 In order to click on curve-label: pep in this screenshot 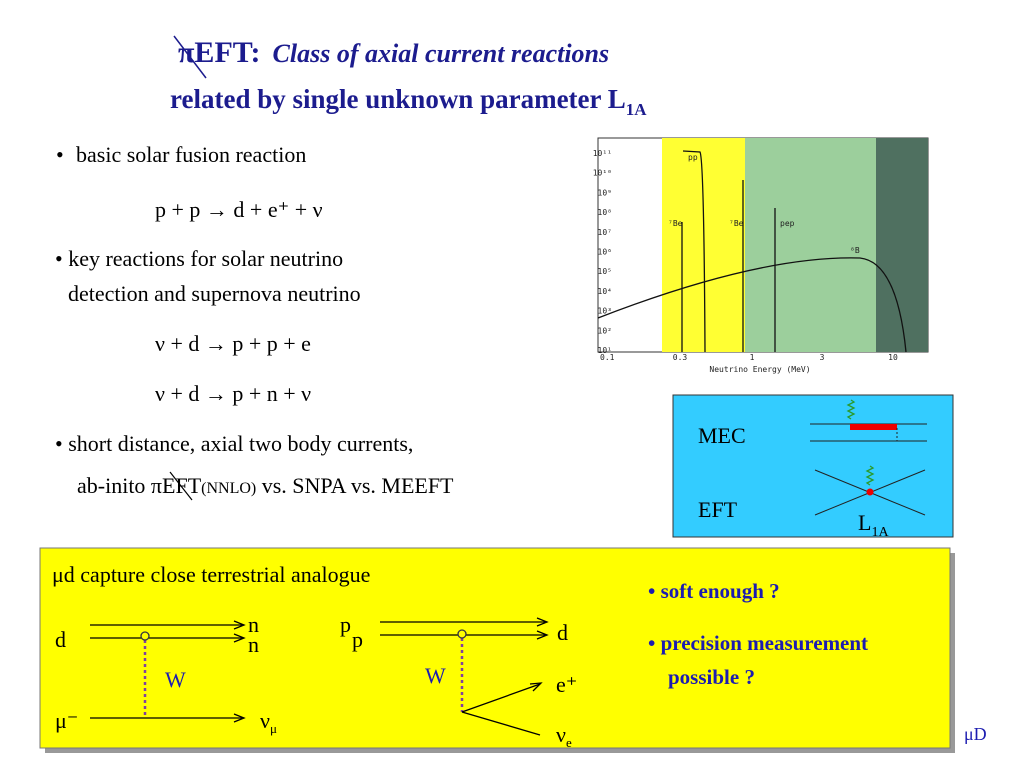, I will do `click(787, 223)`.